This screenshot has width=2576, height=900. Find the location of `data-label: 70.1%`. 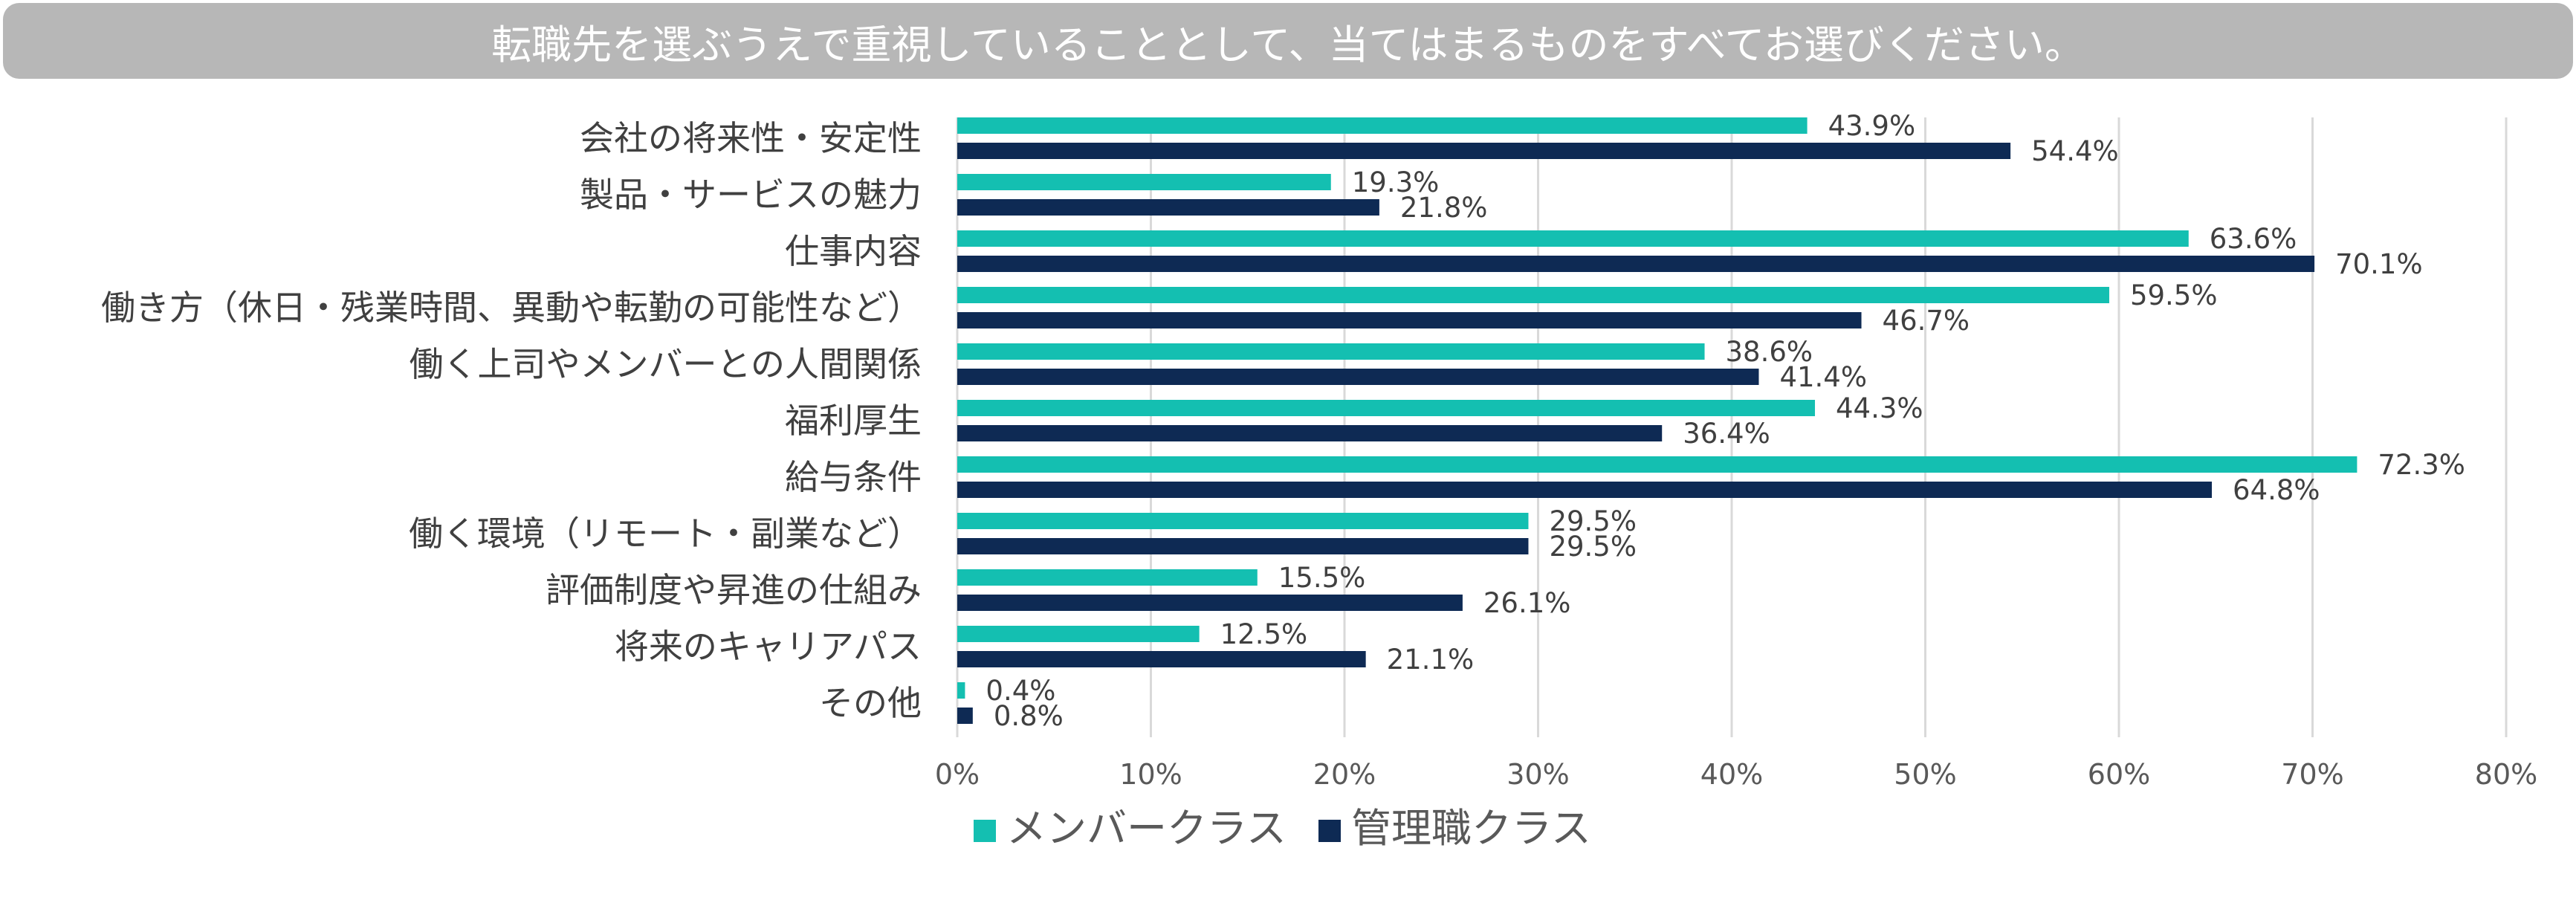

data-label: 70.1% is located at coordinates (2379, 264).